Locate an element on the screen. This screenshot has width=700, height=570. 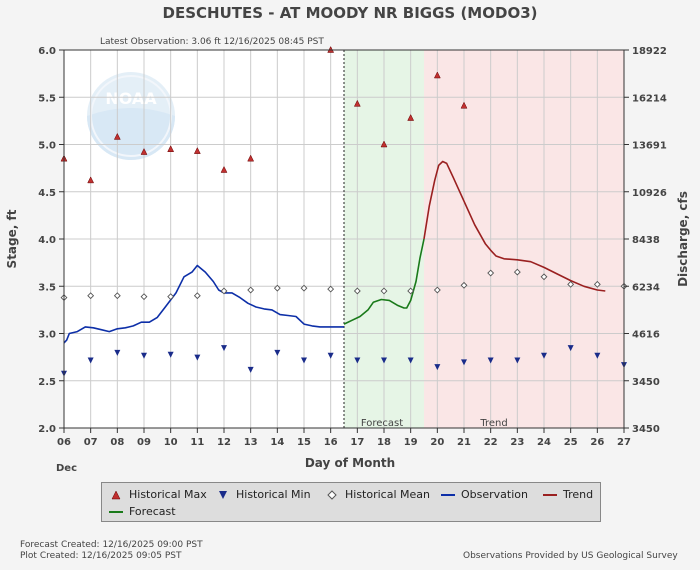
y-tick-label: 4.5 is located at coordinates (47, 193).